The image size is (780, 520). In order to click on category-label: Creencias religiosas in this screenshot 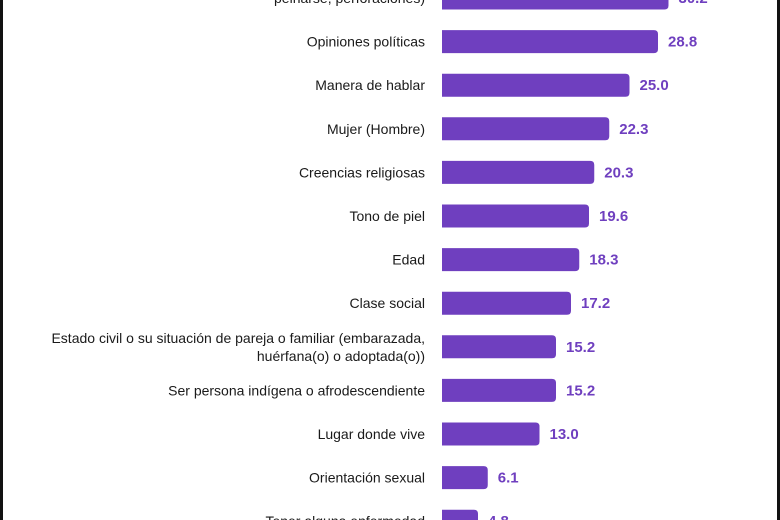, I will do `click(362, 172)`.